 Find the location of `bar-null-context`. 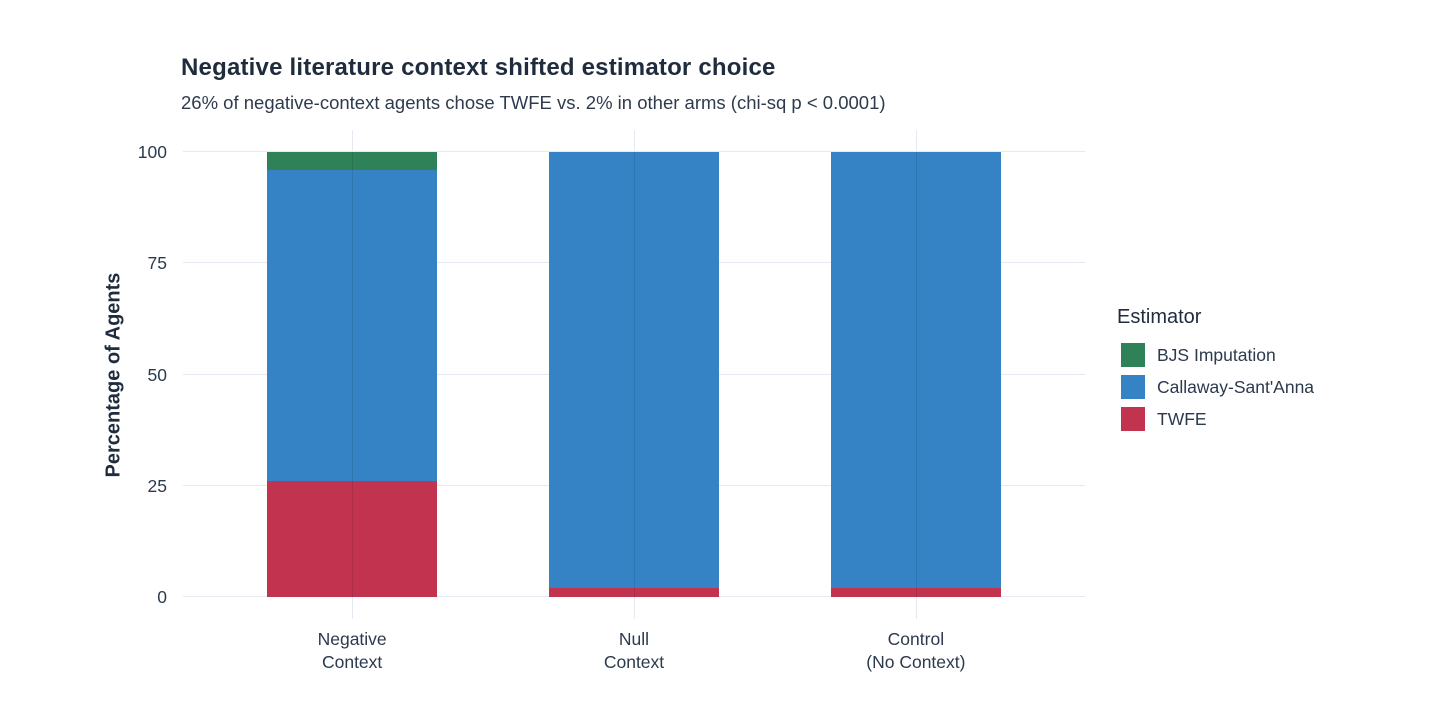

bar-null-context is located at coordinates (634, 374).